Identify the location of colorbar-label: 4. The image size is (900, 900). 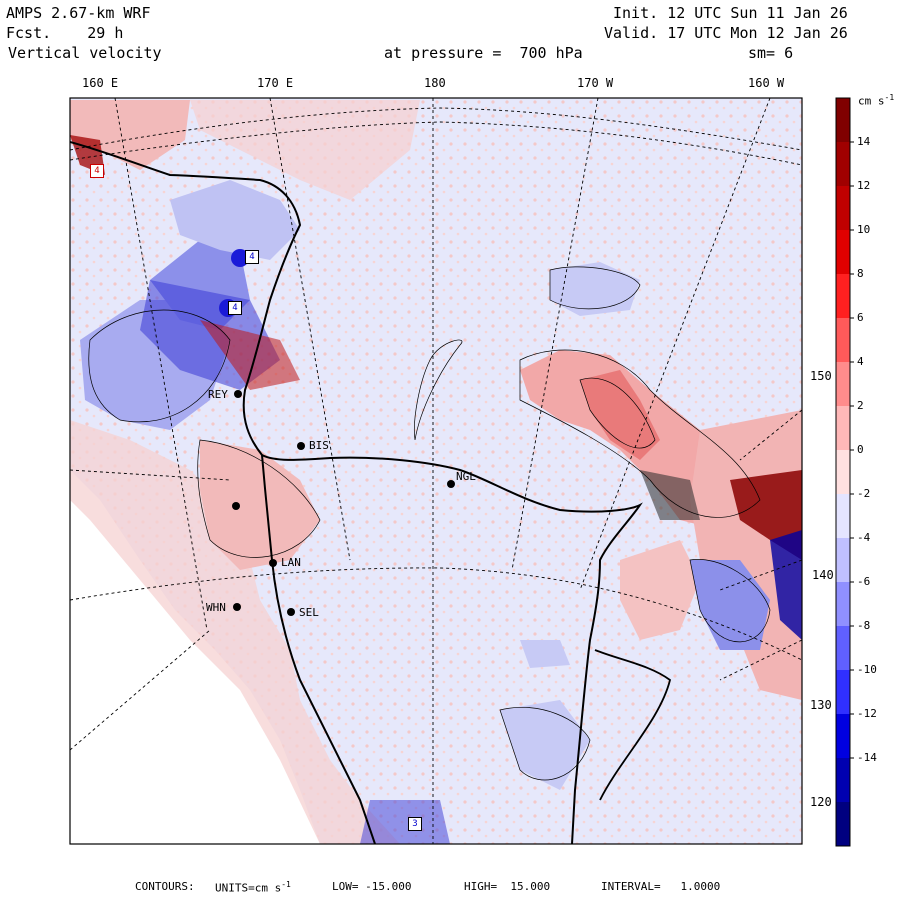
(860, 361).